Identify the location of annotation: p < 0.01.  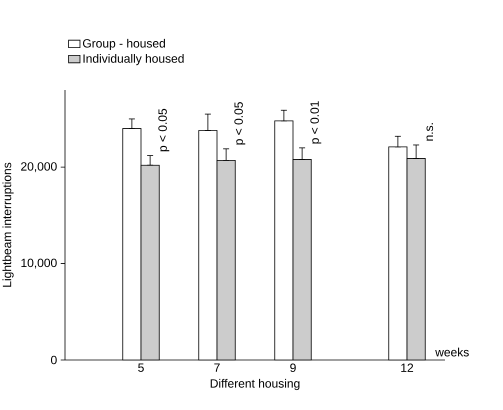
(316, 122).